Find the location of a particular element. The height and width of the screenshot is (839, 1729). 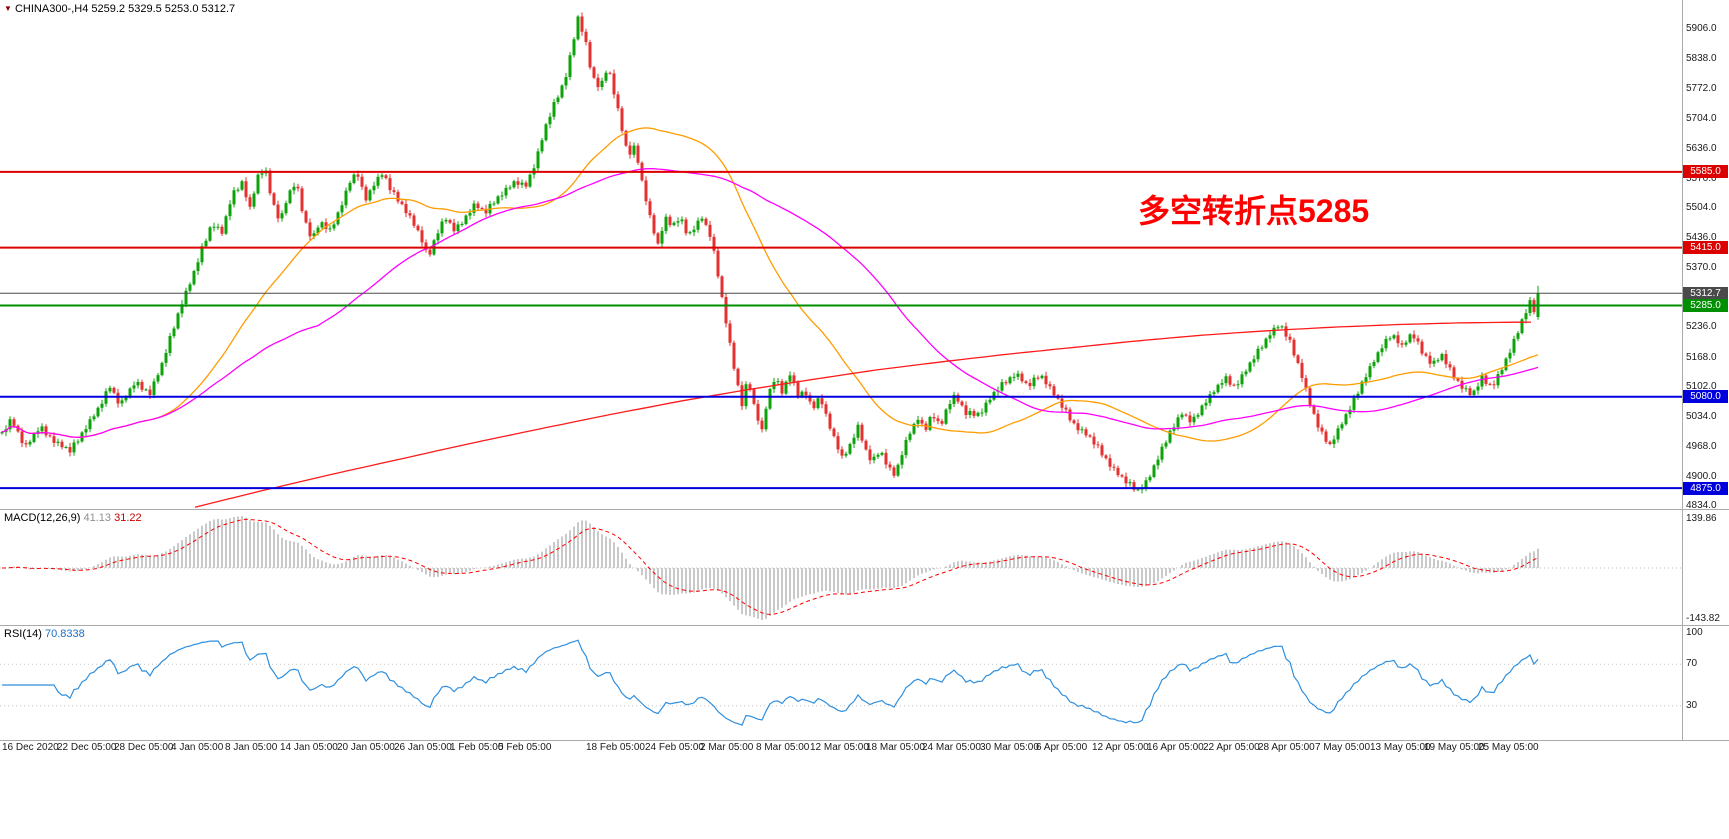

x-axis-label: 16 Apr 05:00 is located at coordinates (1175, 747).